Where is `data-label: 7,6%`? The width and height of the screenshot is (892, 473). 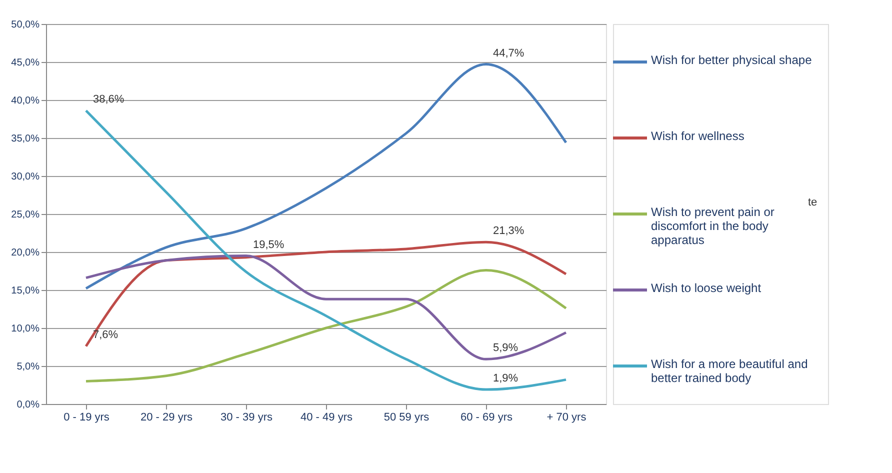 data-label: 7,6% is located at coordinates (105, 335).